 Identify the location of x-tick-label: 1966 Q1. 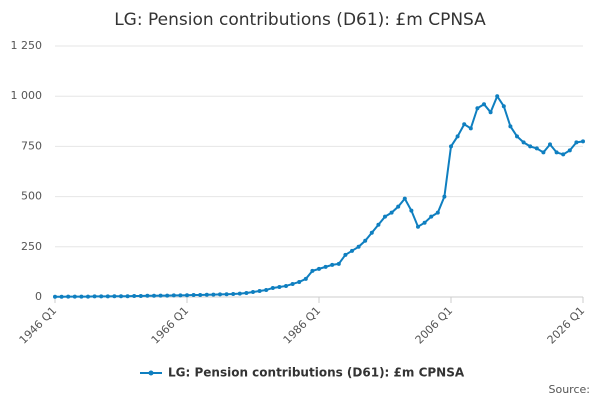
(170, 325).